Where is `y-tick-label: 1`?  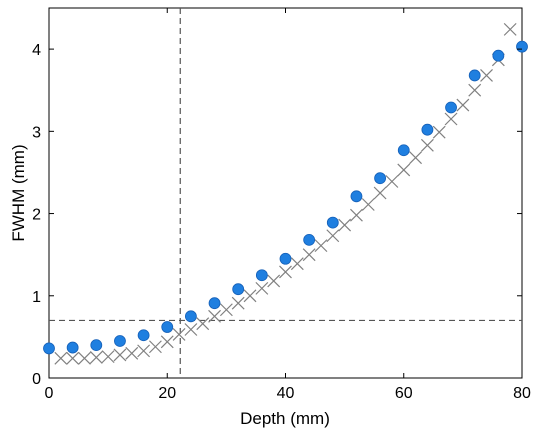
y-tick-label: 1 is located at coordinates (36, 297).